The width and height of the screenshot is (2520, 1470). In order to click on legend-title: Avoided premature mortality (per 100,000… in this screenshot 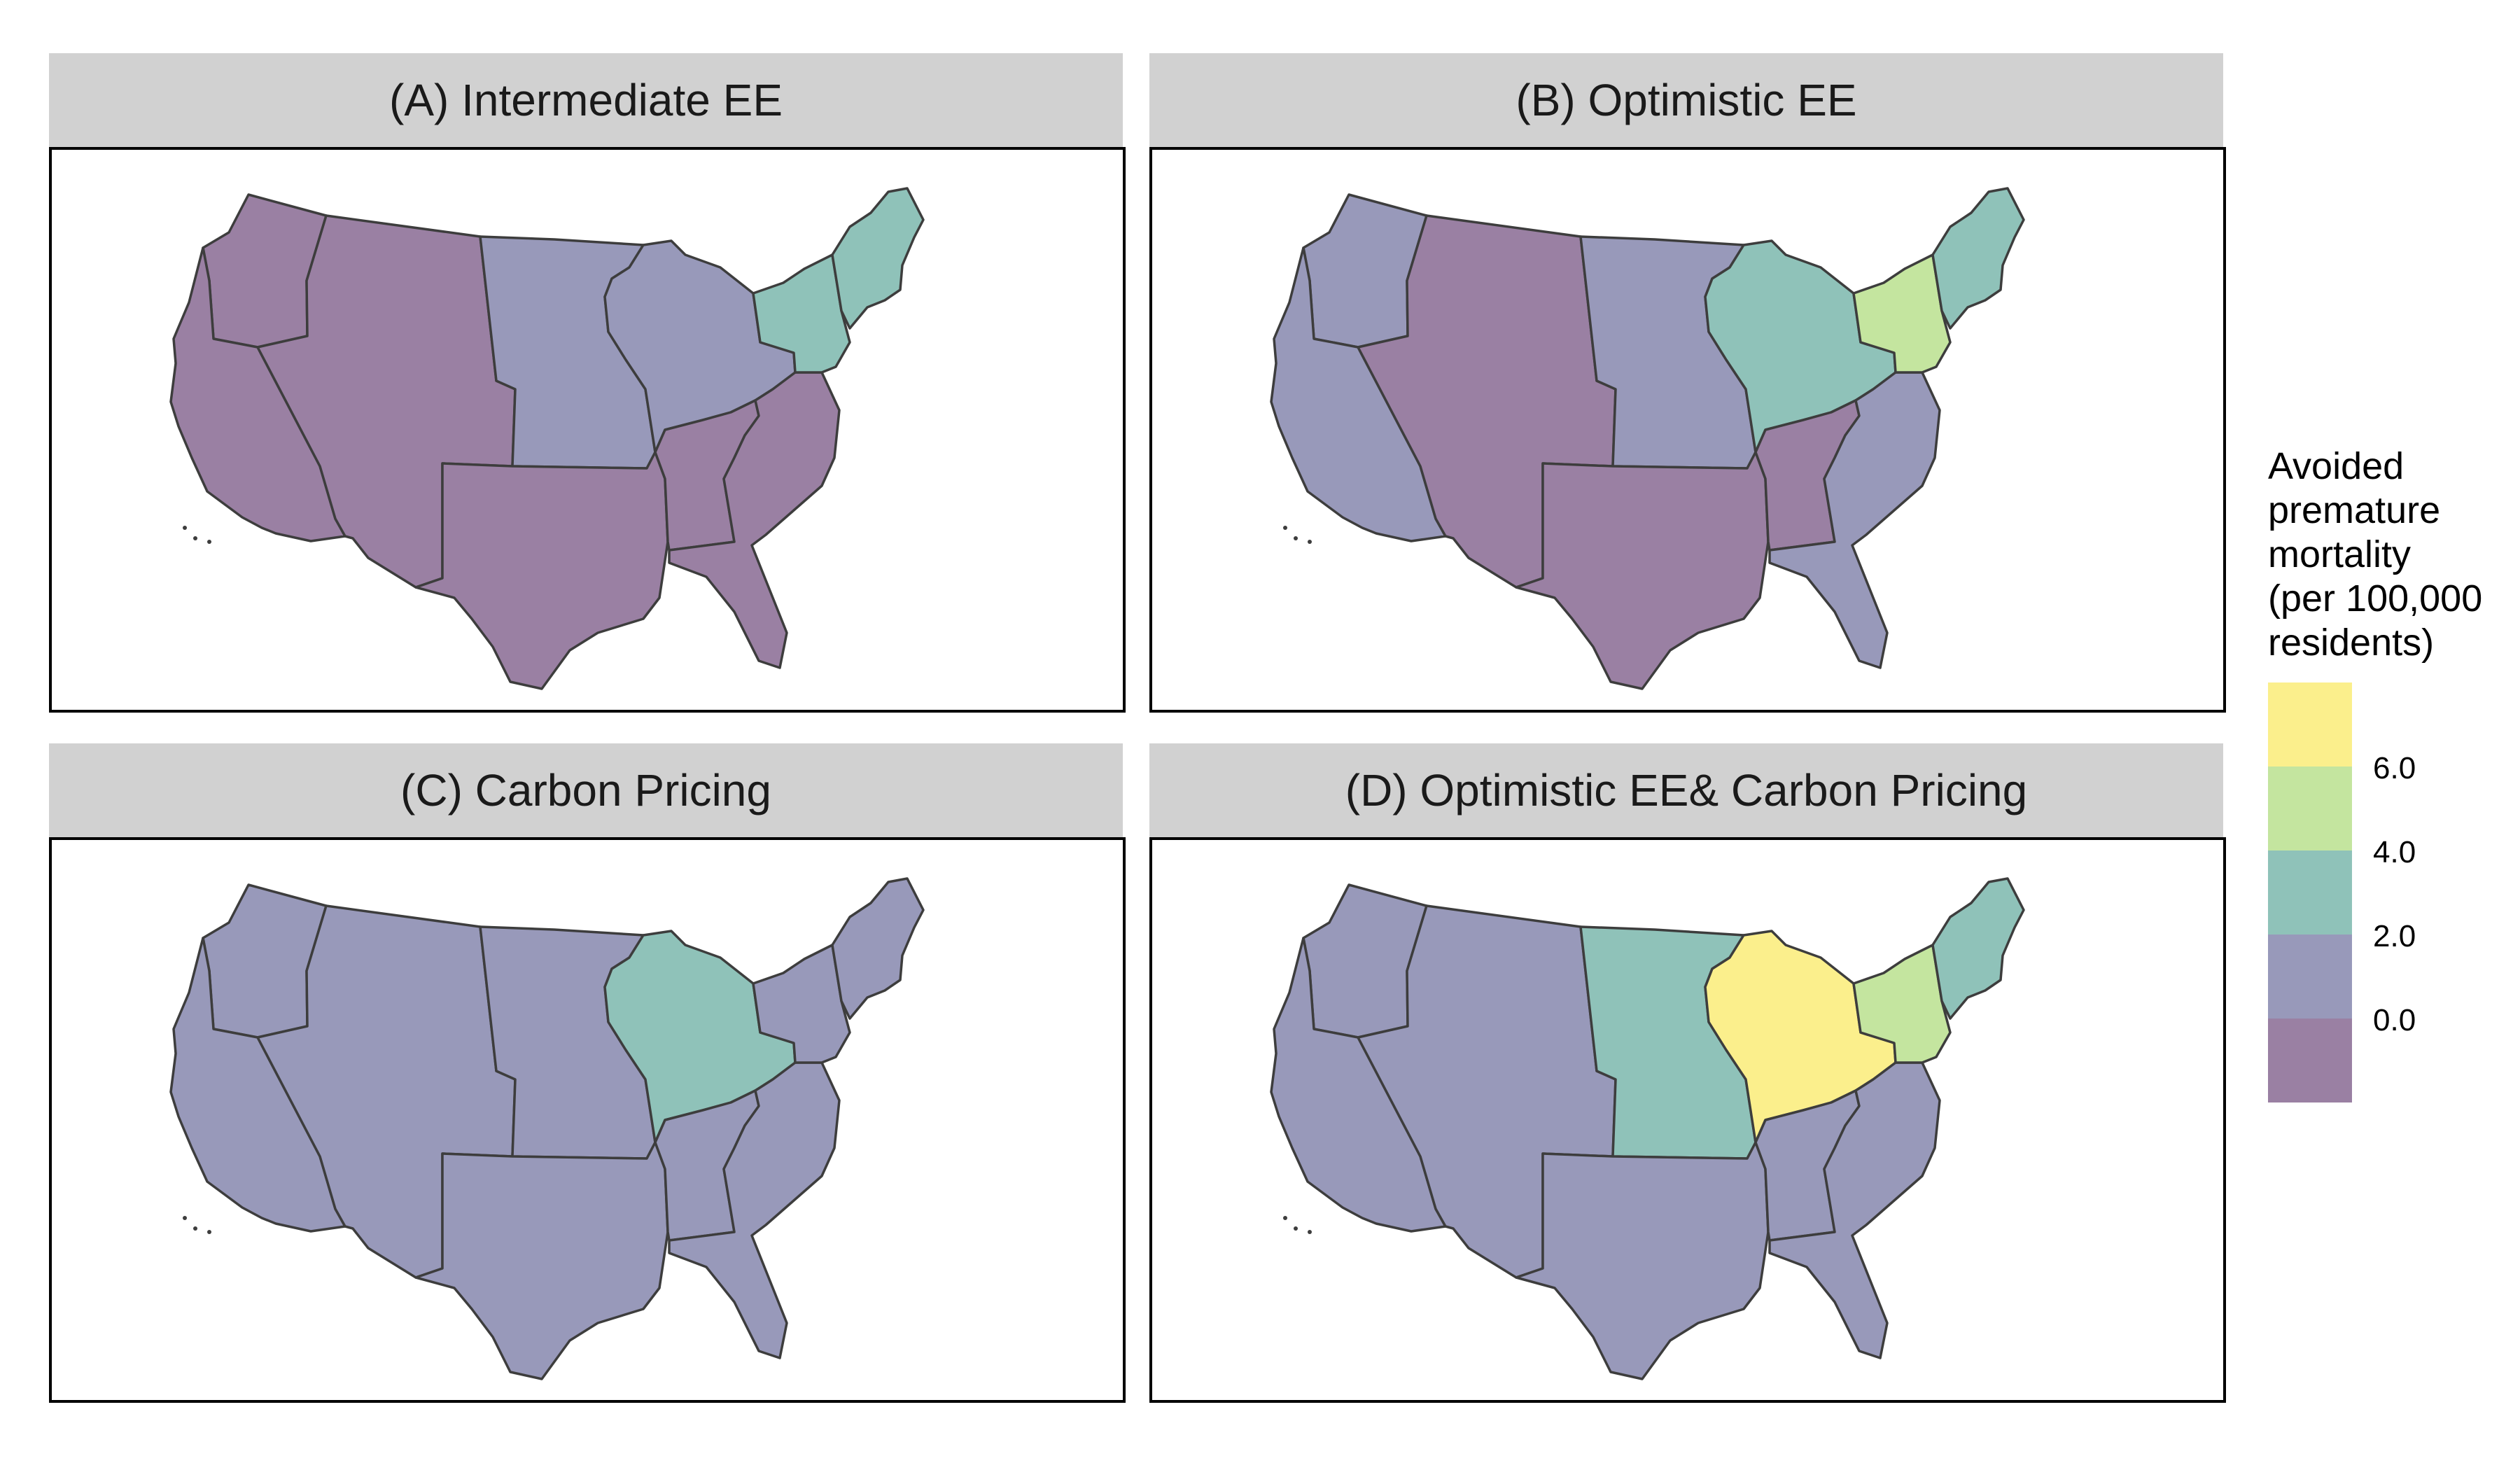, I will do `click(2375, 554)`.